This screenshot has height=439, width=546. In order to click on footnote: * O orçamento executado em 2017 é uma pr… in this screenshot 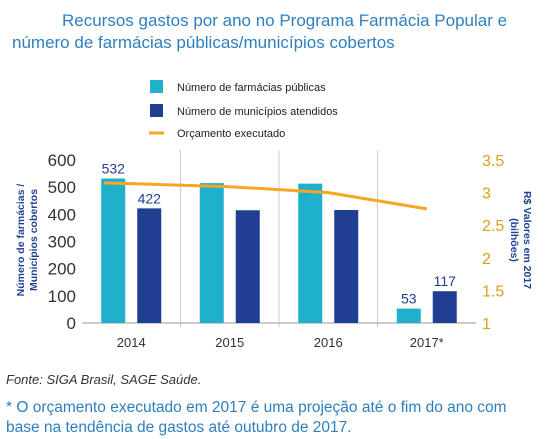, I will do `click(256, 417)`.